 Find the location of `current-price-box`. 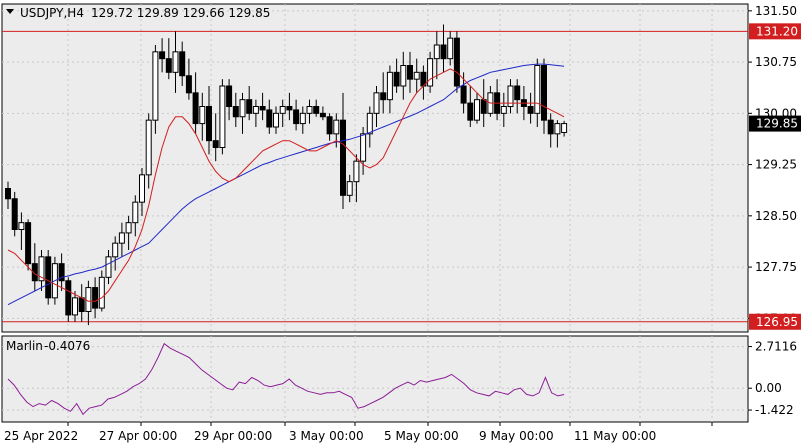

current-price-box is located at coordinates (775, 123).